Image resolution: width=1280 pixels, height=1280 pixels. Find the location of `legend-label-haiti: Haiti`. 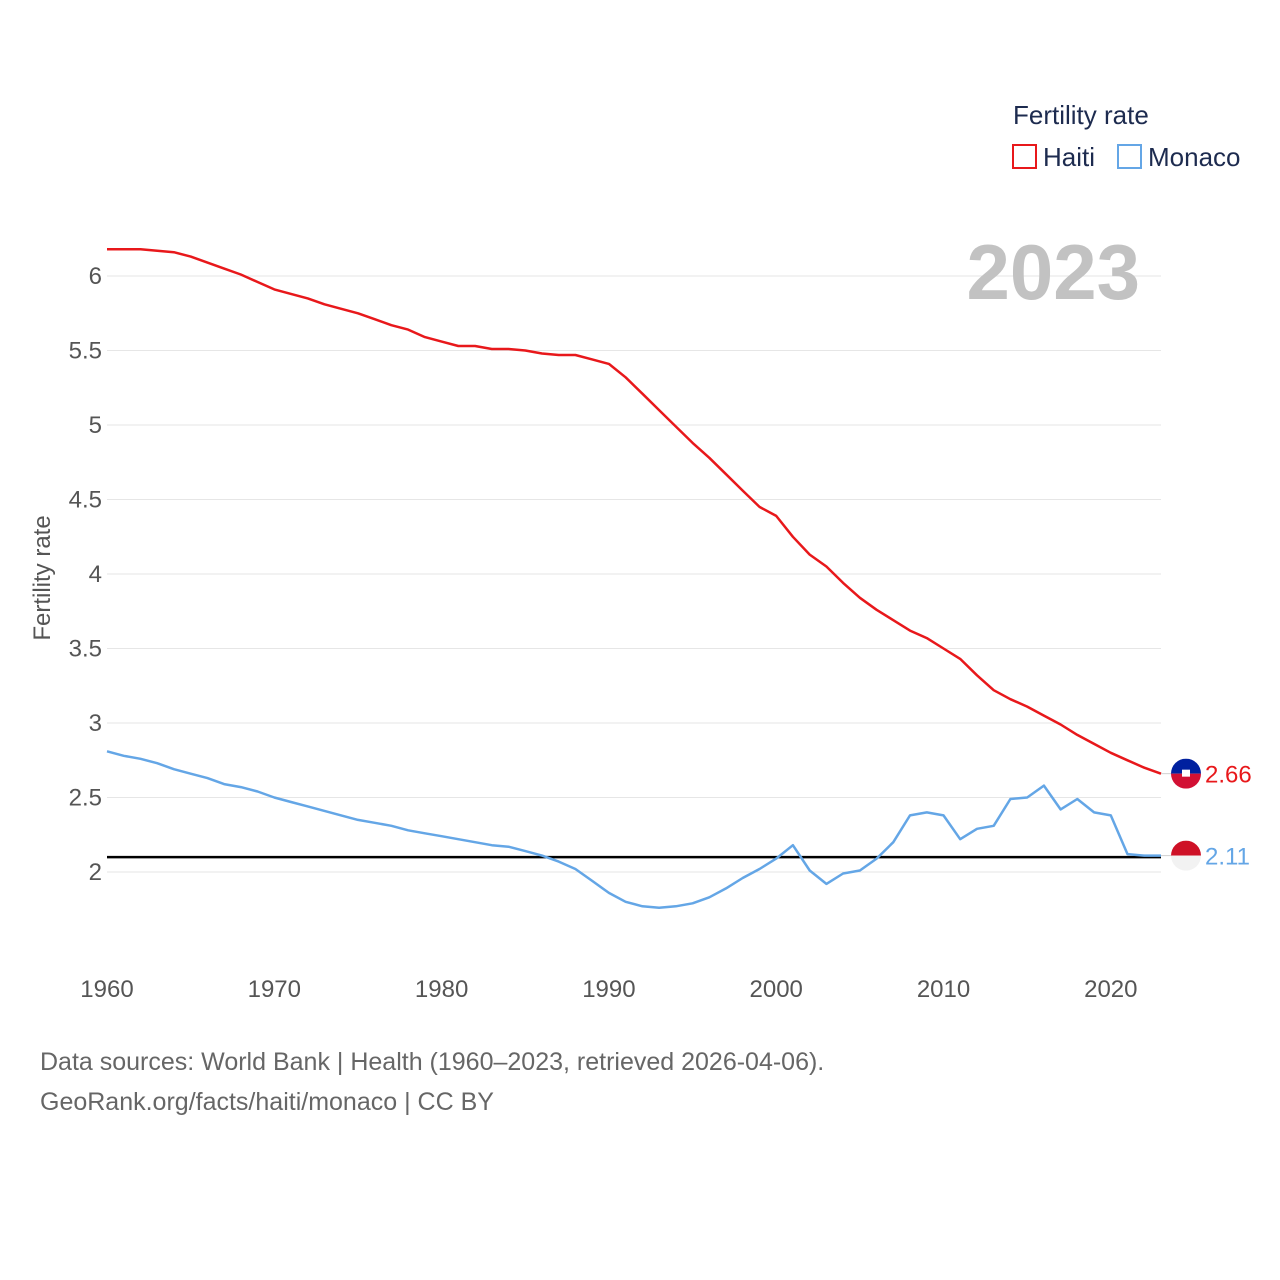

legend-label-haiti: Haiti is located at coordinates (1069, 157).